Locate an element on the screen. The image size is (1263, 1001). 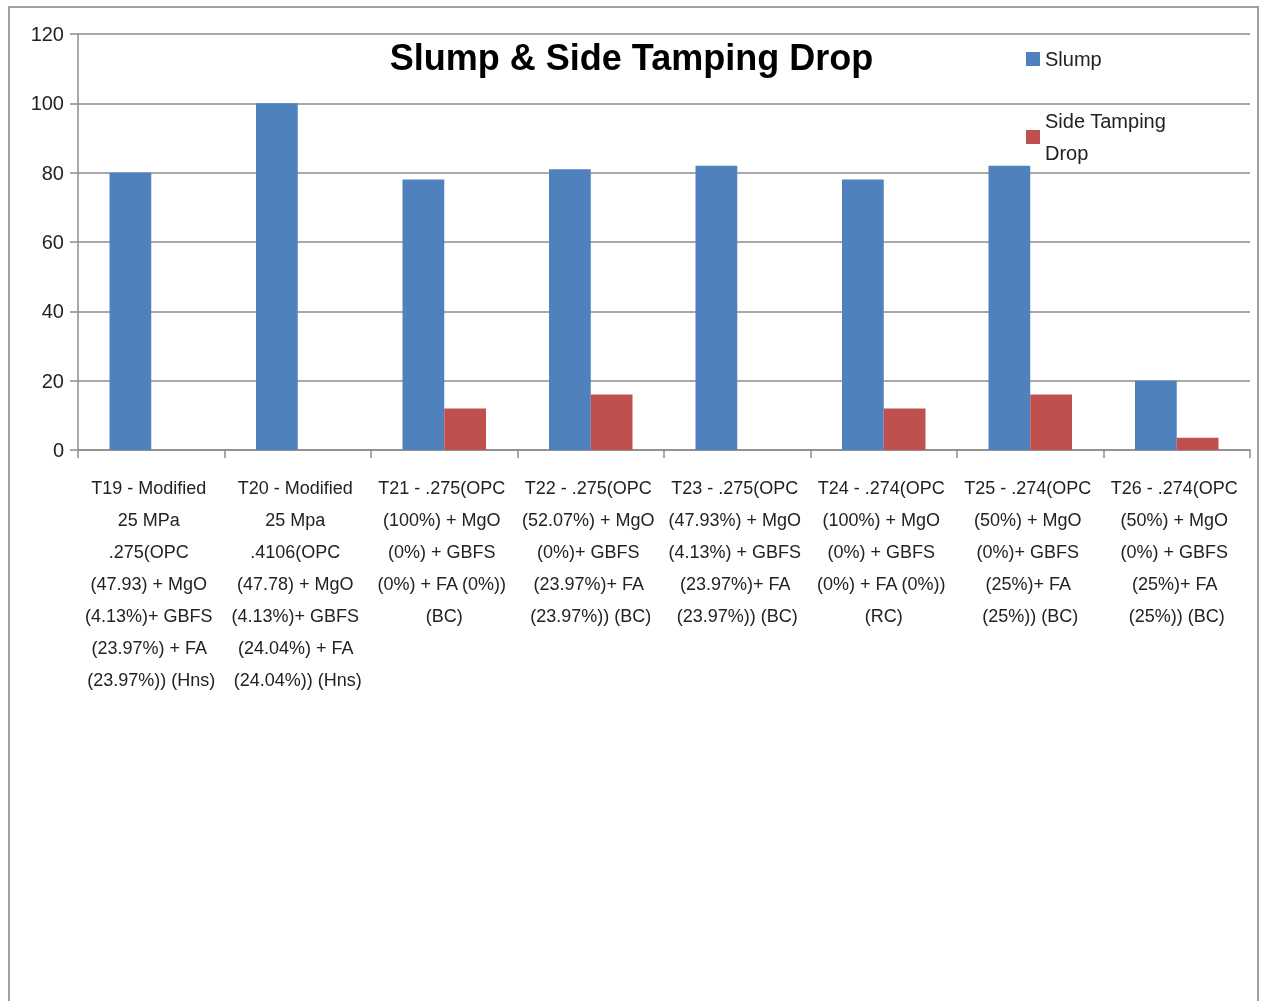
x-tick-label: T20 - Modified 25 Mpa .4106(OPC (47.78) + MgO (4.13%)+ GBFS (24.04%) + FA (24.04%)) (Hns) is located at coordinates (298, 584).